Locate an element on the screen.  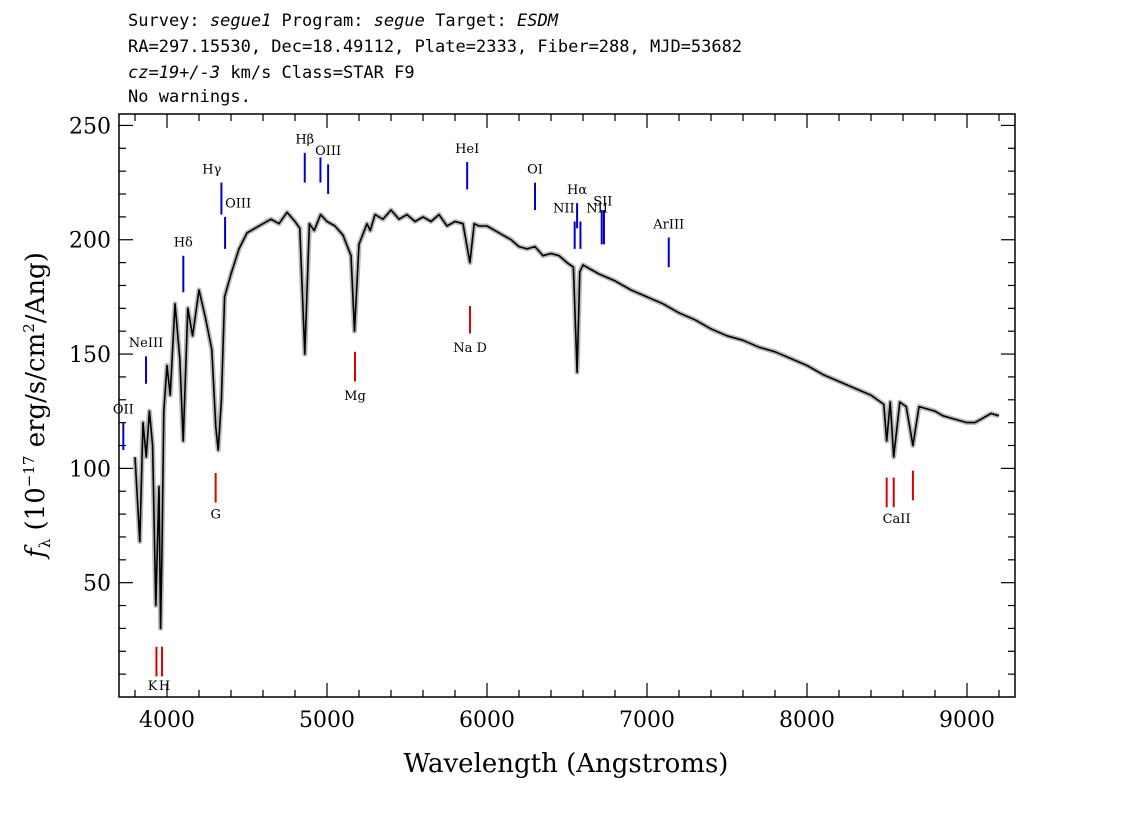
emission-line-label-0: OII is located at coordinates (123, 410).